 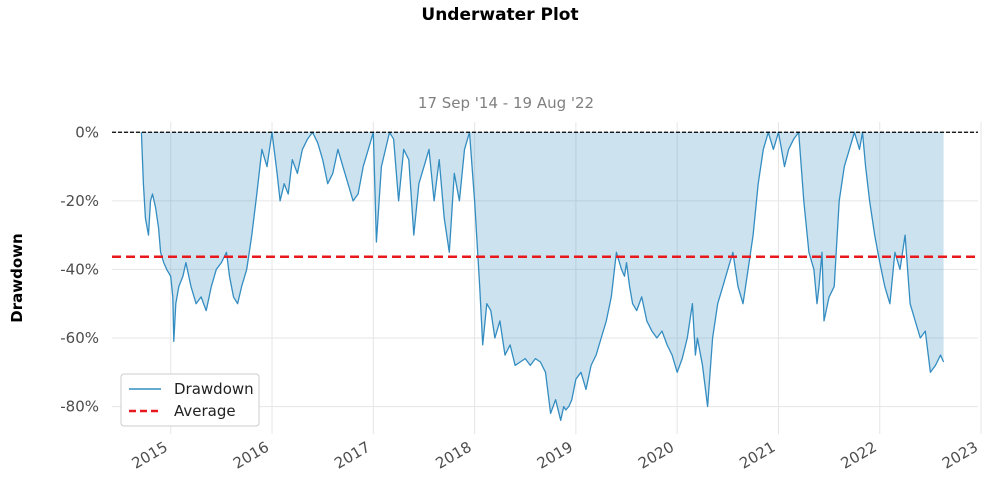 What do you see at coordinates (150, 455) in the screenshot?
I see `x-tick-label: 2015` at bounding box center [150, 455].